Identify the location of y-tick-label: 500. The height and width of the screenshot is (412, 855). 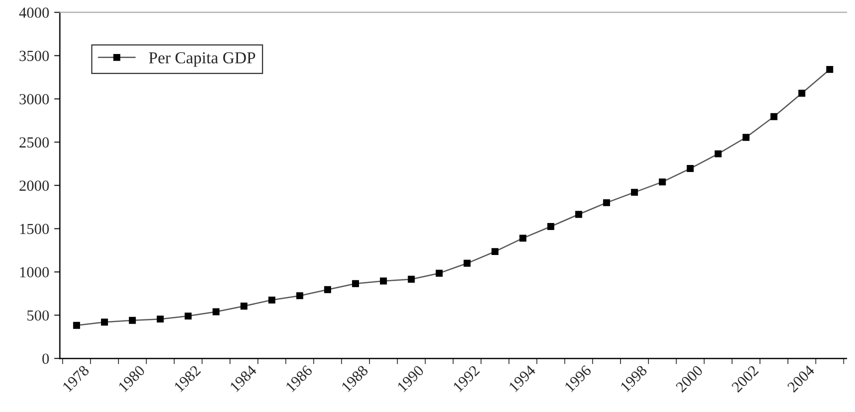
(38, 315).